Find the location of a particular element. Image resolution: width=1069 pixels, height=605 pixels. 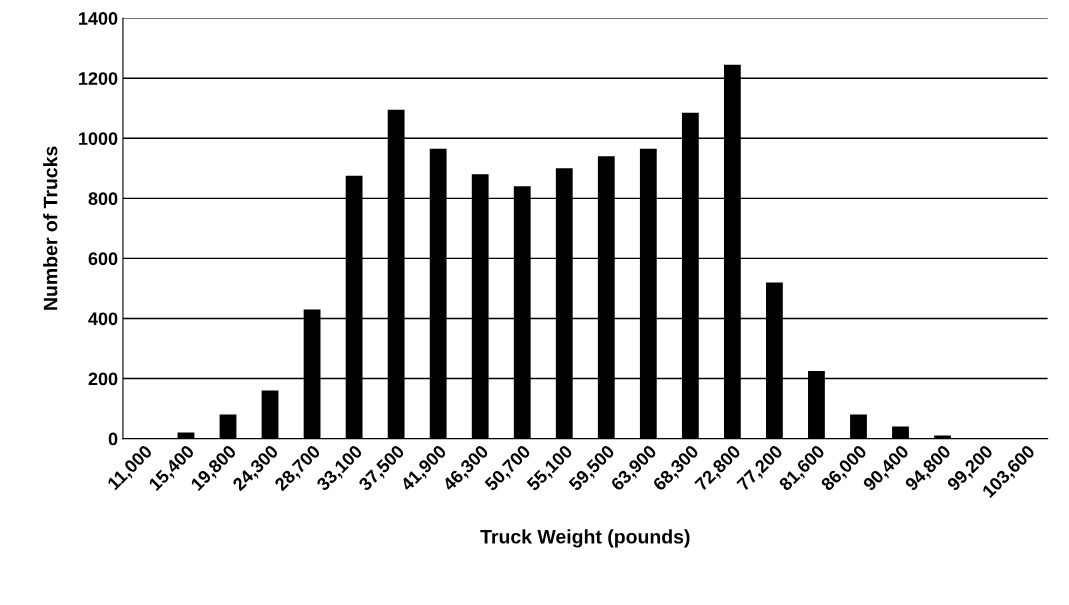

y-tick-label: 1400 is located at coordinates (98, 18).